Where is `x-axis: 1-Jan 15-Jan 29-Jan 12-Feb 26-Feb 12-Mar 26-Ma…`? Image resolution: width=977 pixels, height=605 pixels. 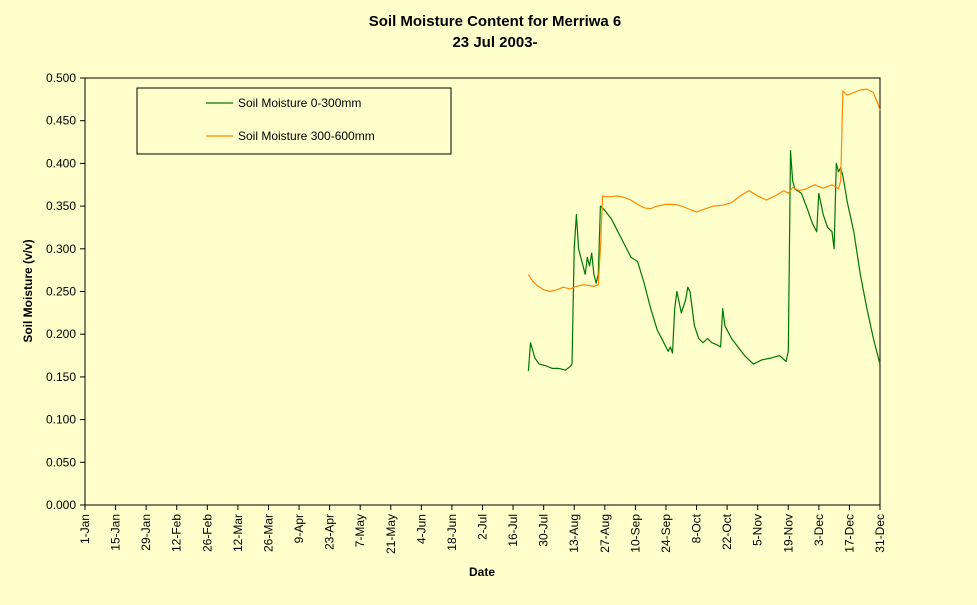
x-axis: 1-Jan 15-Jan 29-Jan 12-Feb 26-Feb 12-Mar 26-Ma… is located at coordinates (482, 529).